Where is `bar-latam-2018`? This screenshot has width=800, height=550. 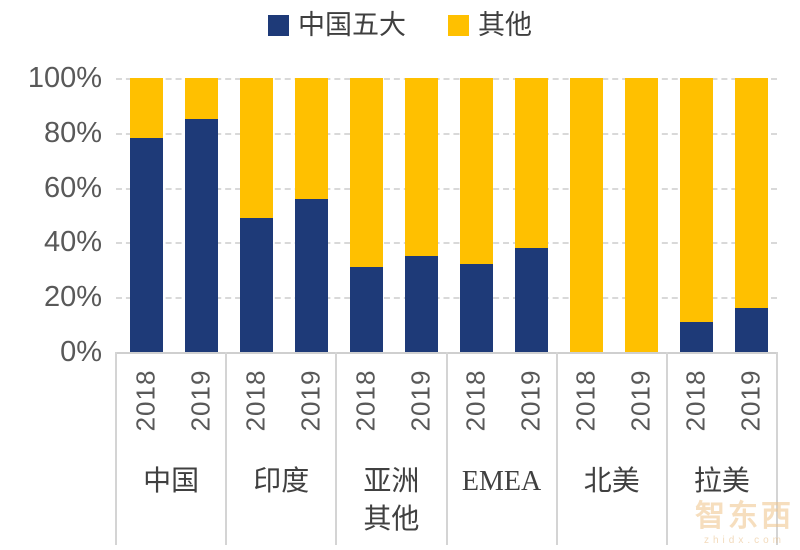
bar-latam-2018 is located at coordinates (696, 215).